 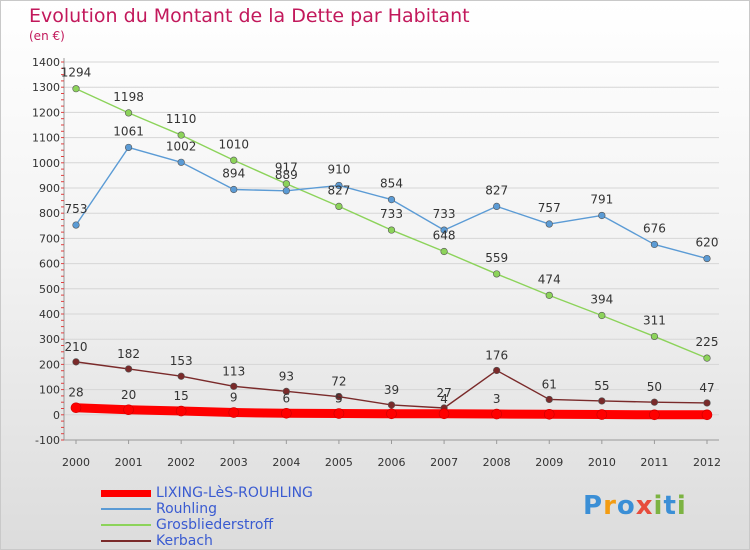 I want to click on y-tick-label: 1400, so click(x=46, y=62).